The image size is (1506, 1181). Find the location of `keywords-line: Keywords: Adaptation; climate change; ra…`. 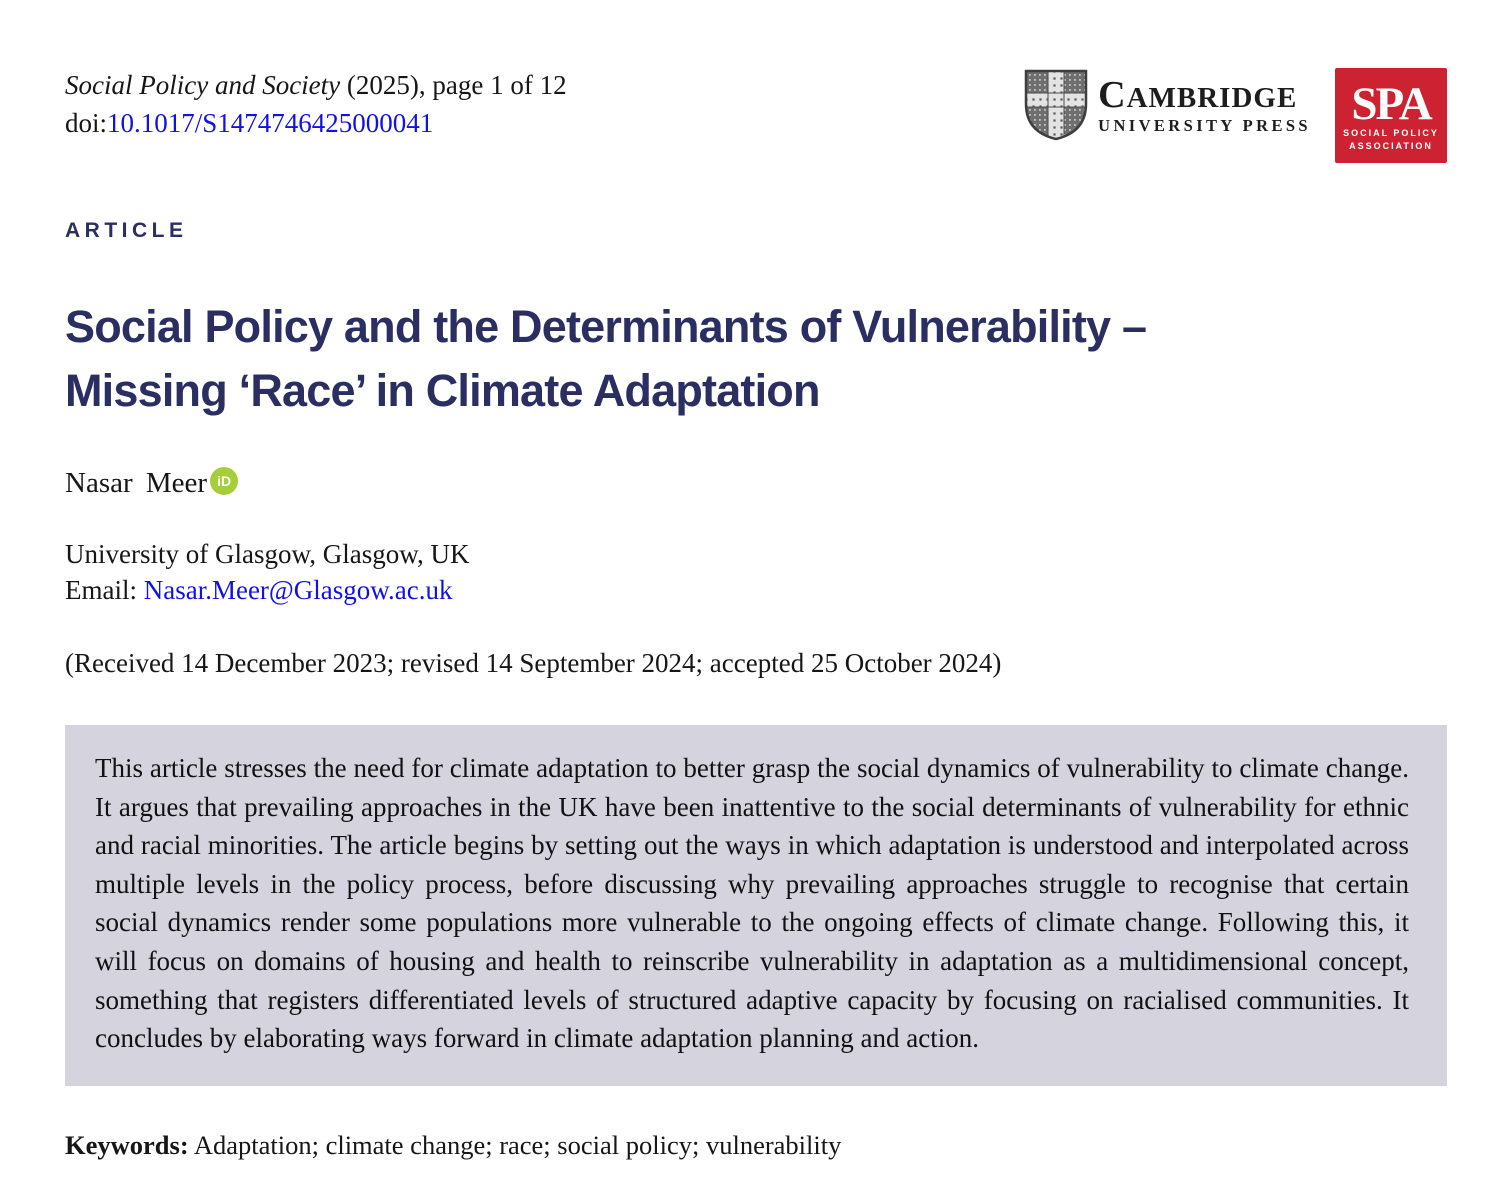

keywords-line: Keywords: Adaptation; climate change; ra… is located at coordinates (756, 1145).